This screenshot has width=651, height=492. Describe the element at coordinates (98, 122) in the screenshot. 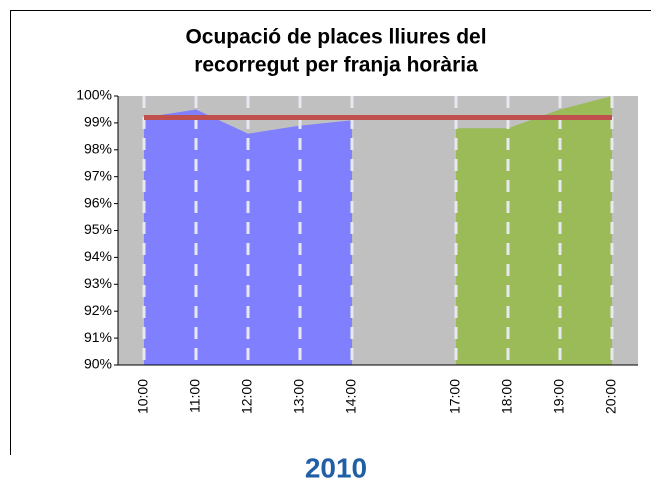

I see `y-tick-label: 99%` at that location.